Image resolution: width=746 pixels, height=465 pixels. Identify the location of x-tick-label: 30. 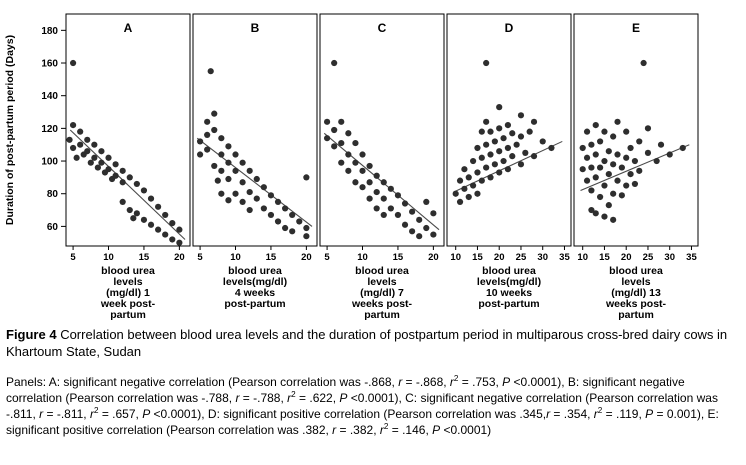
(542, 257).